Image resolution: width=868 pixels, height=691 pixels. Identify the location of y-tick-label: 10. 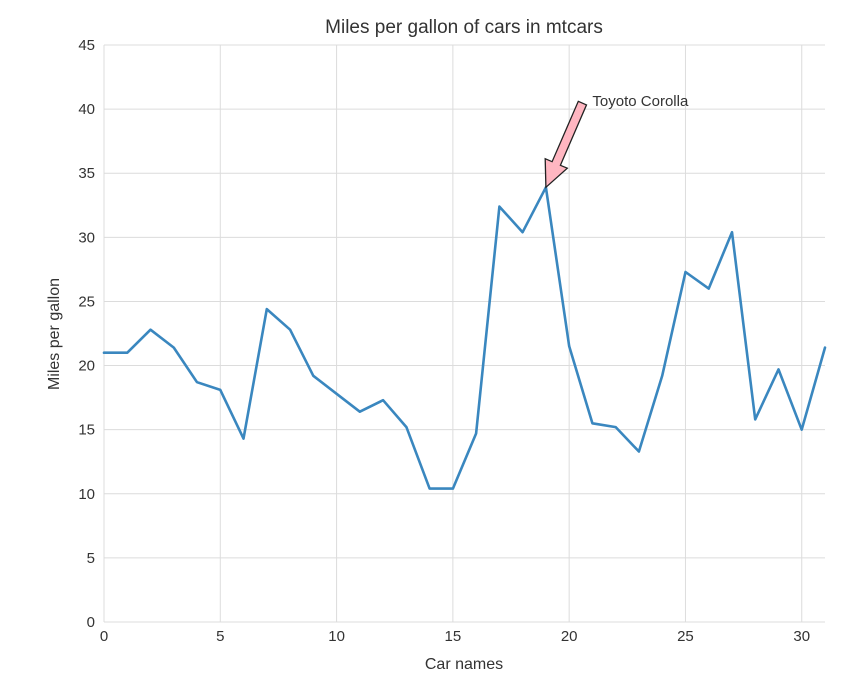
(86, 494).